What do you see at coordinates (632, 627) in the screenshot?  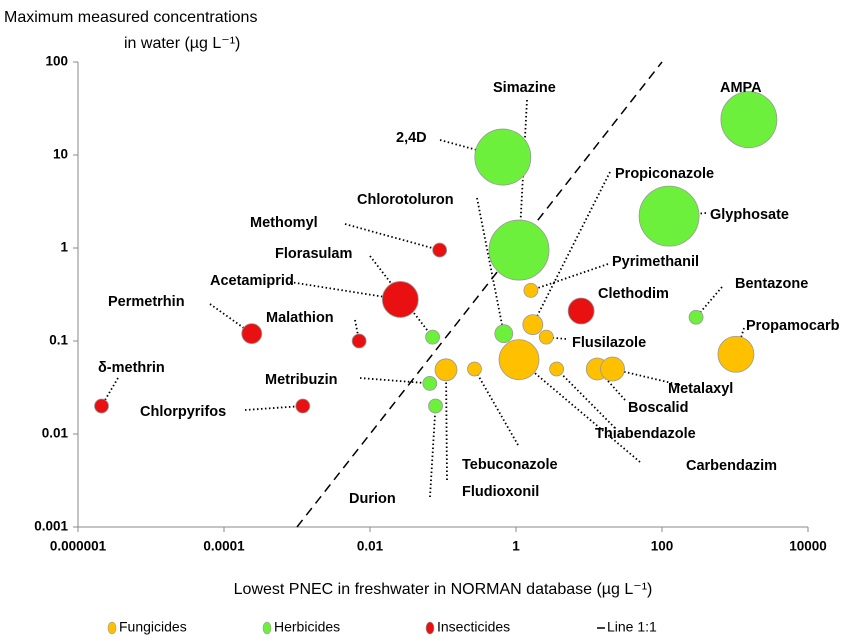 I see `legend-label: Line 1:1` at bounding box center [632, 627].